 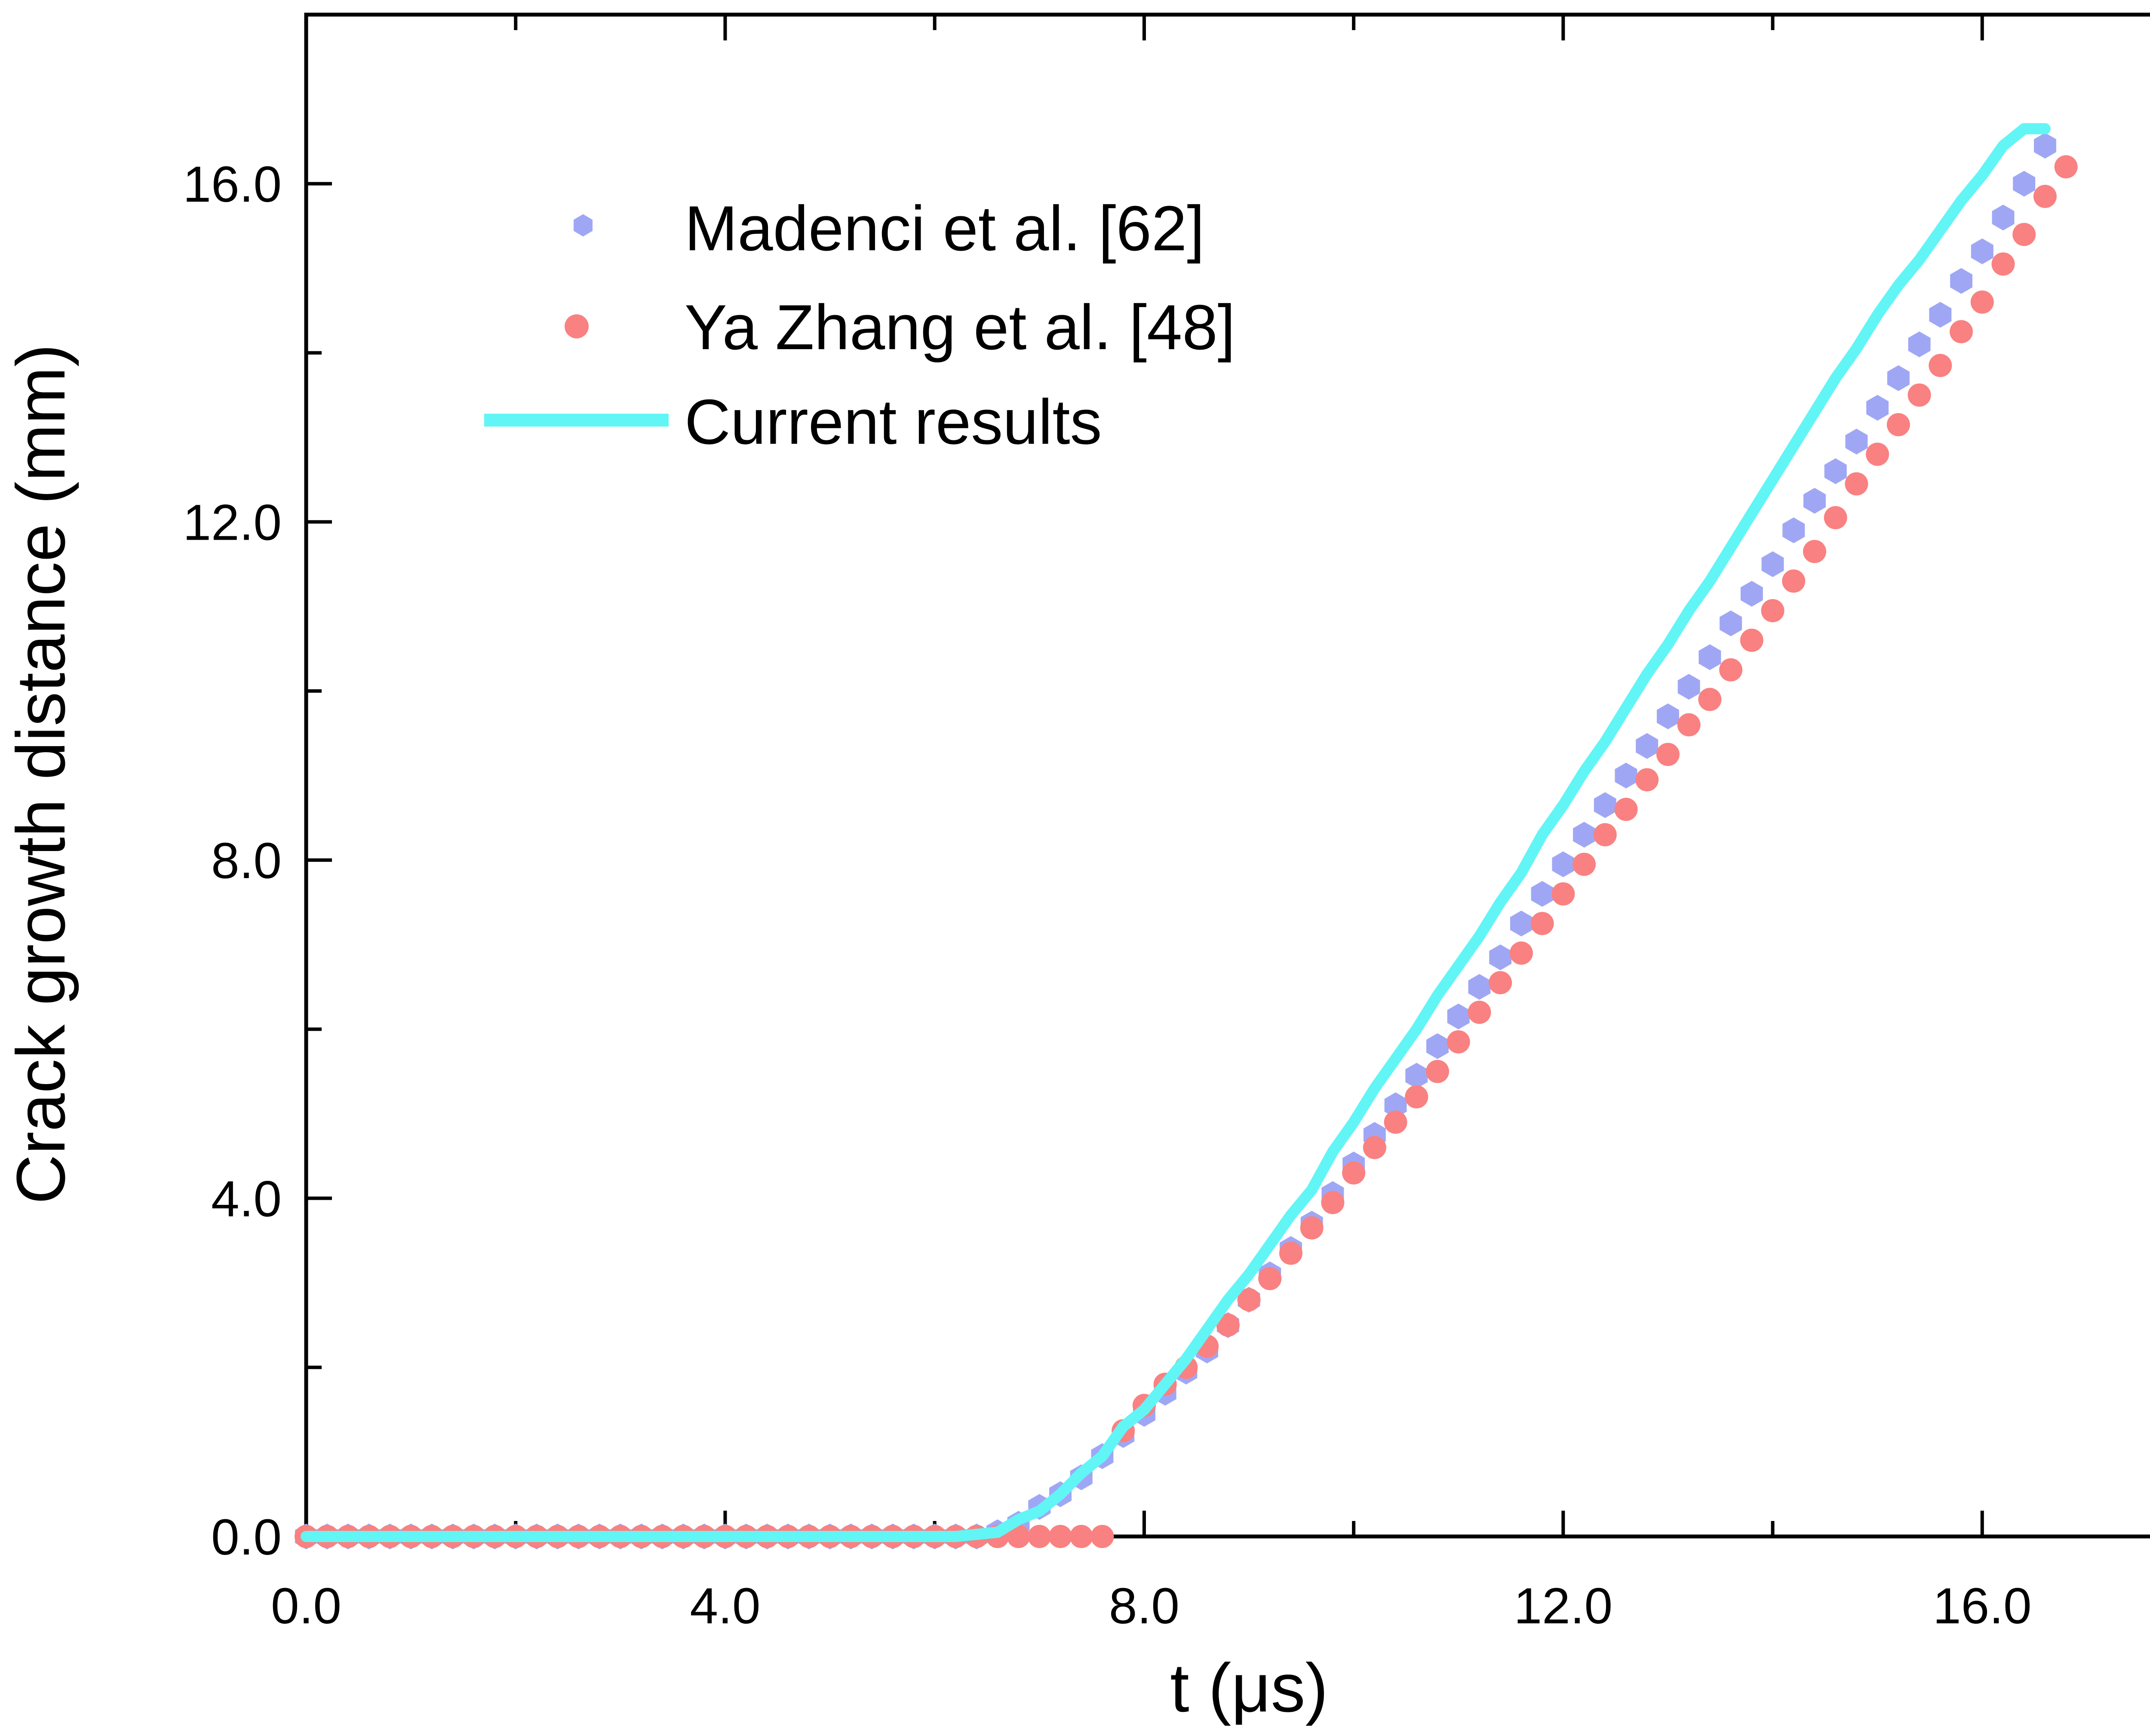 What do you see at coordinates (1563, 1607) in the screenshot?
I see `x-tick-label: 12.0` at bounding box center [1563, 1607].